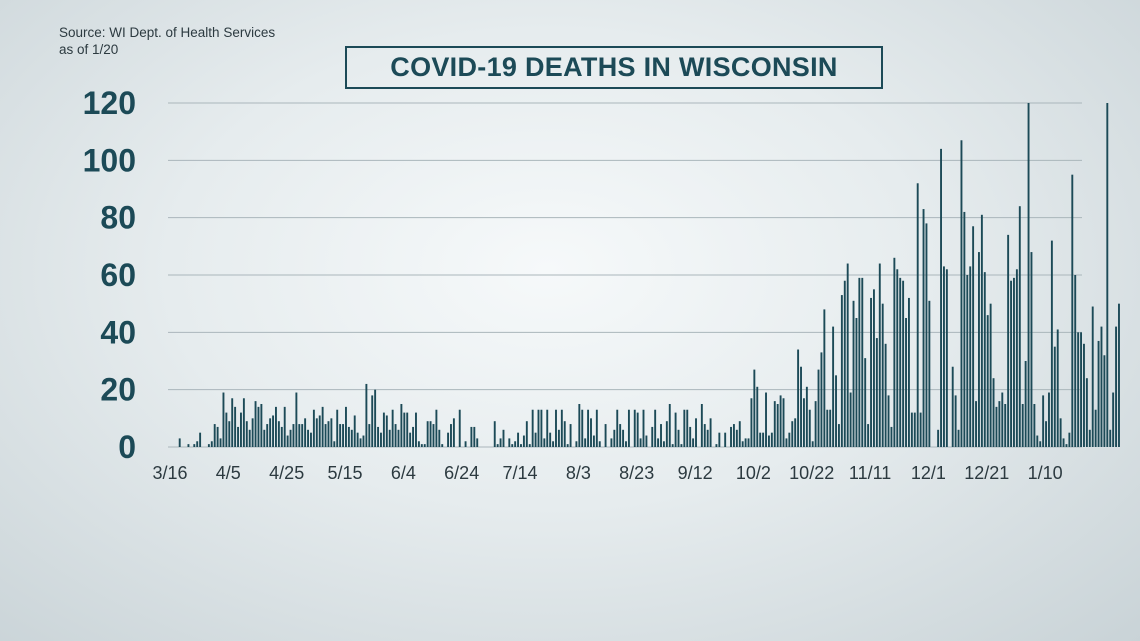 The width and height of the screenshot is (1140, 641). What do you see at coordinates (928, 473) in the screenshot?
I see `x-tick-label: 12/1` at bounding box center [928, 473].